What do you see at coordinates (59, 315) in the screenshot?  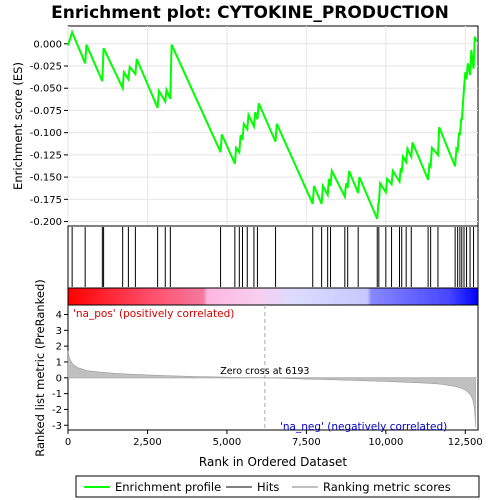 I see `metric-y-tick-label: 4` at bounding box center [59, 315].